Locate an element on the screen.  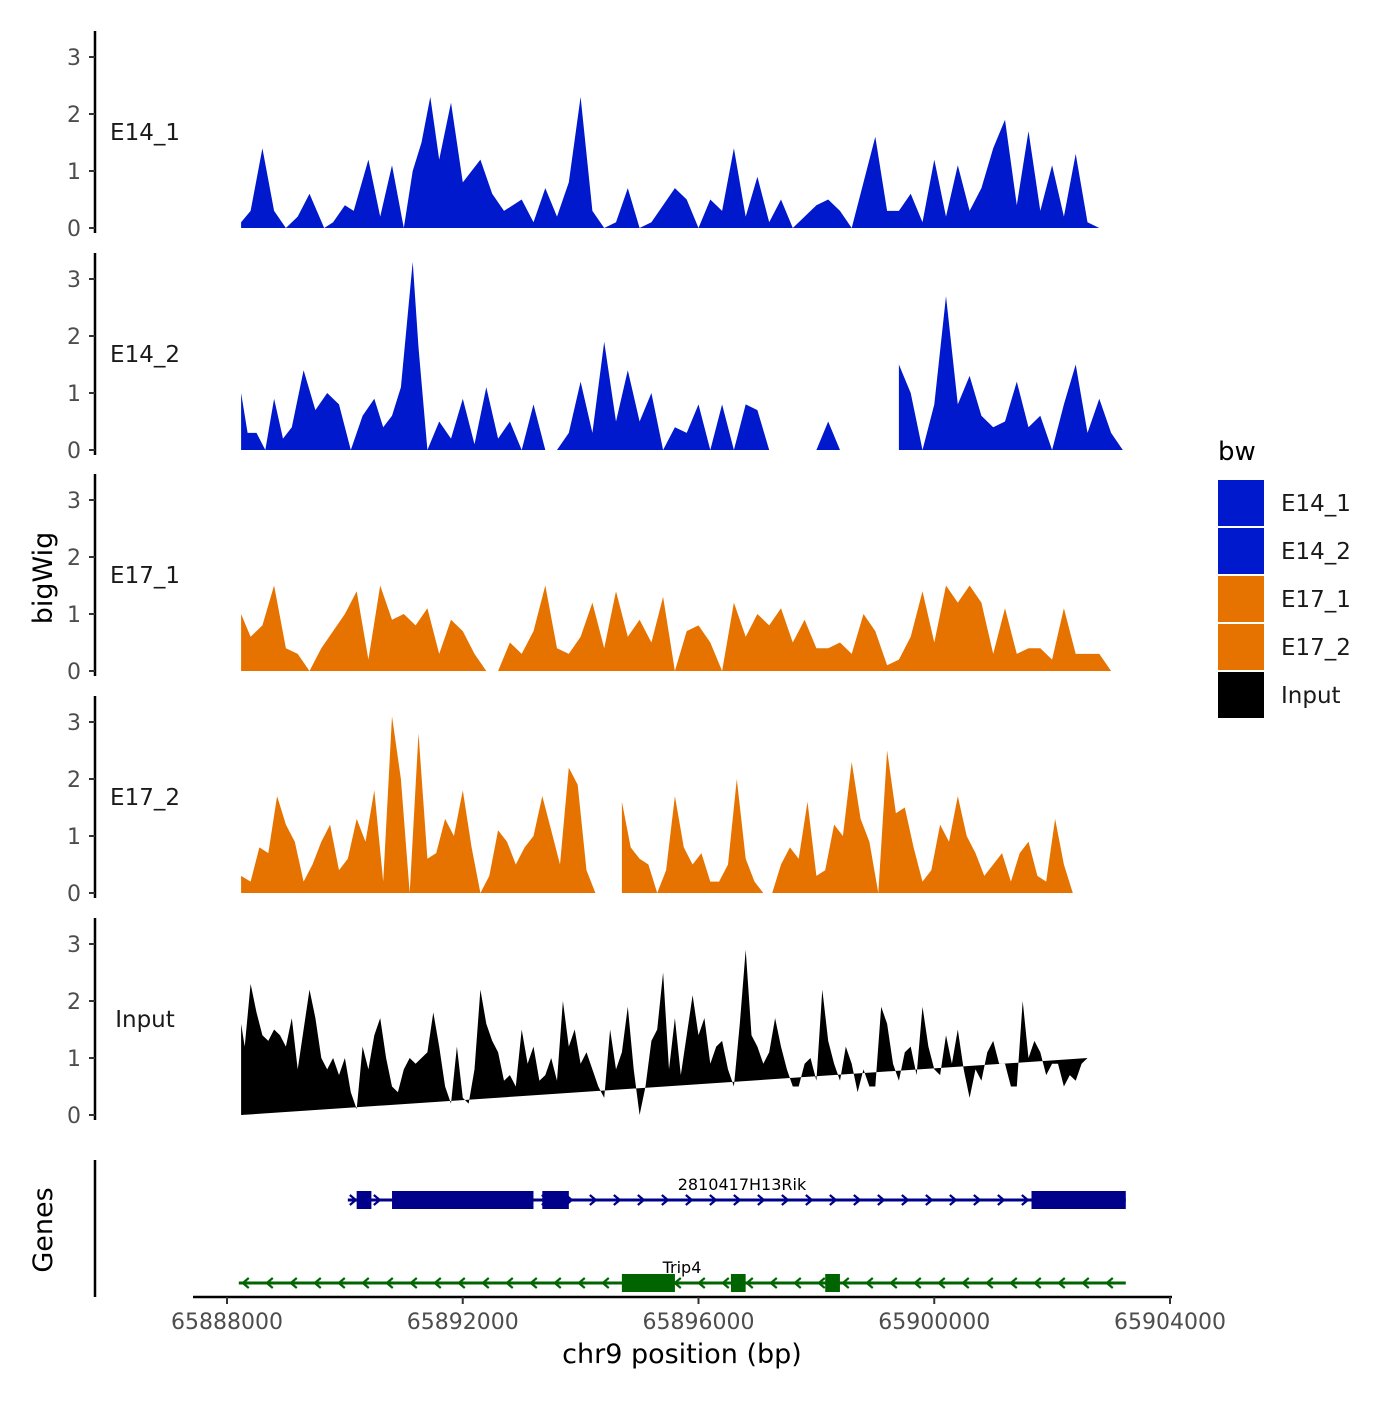
x-axis: 65888000 65892000 65896000 65900000 65904000 is located at coordinates (698, 1315).